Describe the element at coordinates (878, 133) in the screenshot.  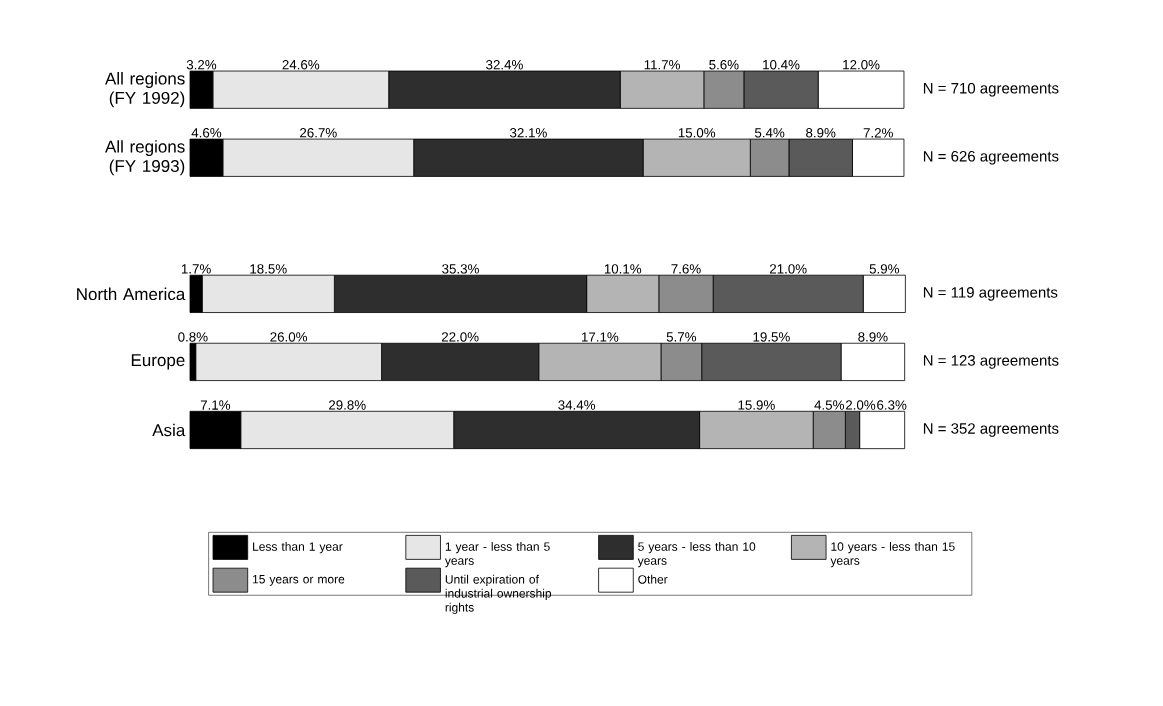
I see `data-label: 7.2%` at that location.